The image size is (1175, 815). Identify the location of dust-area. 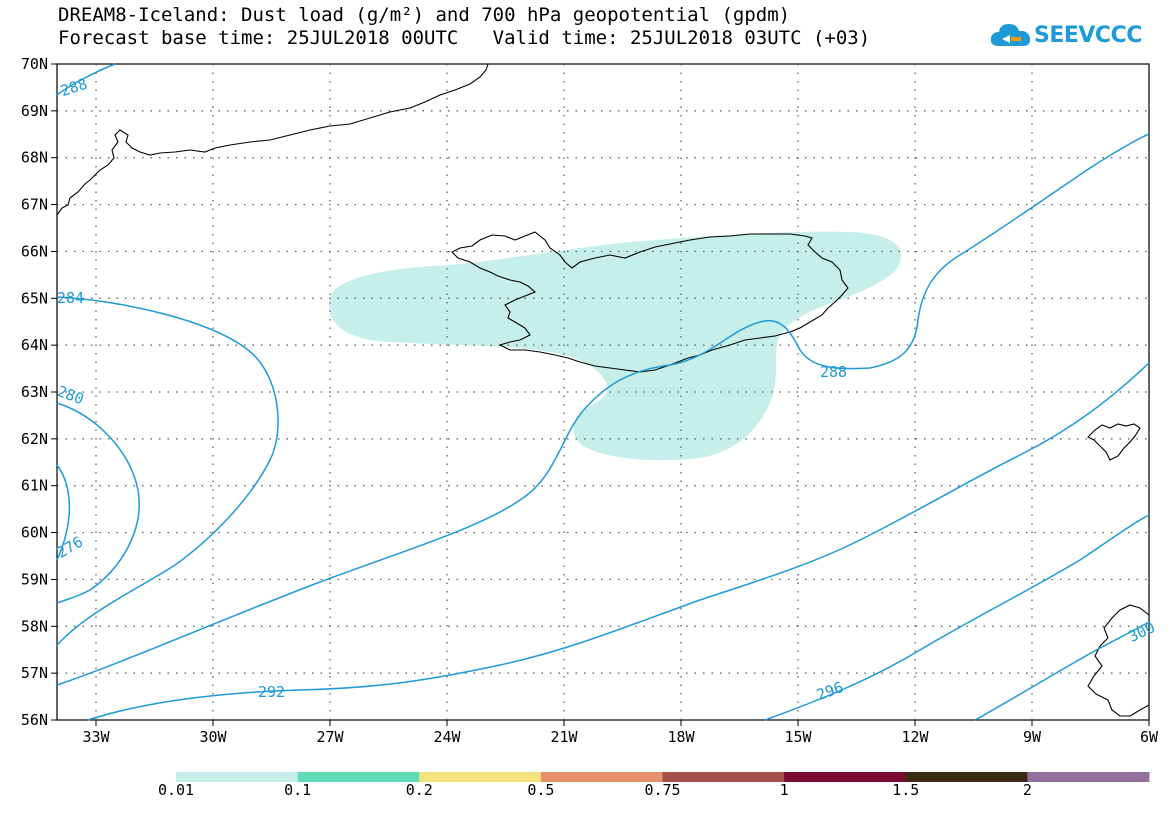
(615, 346).